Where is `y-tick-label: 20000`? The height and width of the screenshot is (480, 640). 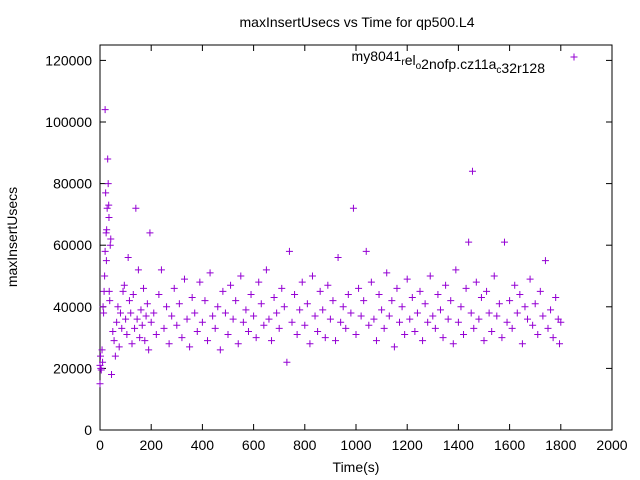
y-tick-label: 20000 is located at coordinates (72, 368).